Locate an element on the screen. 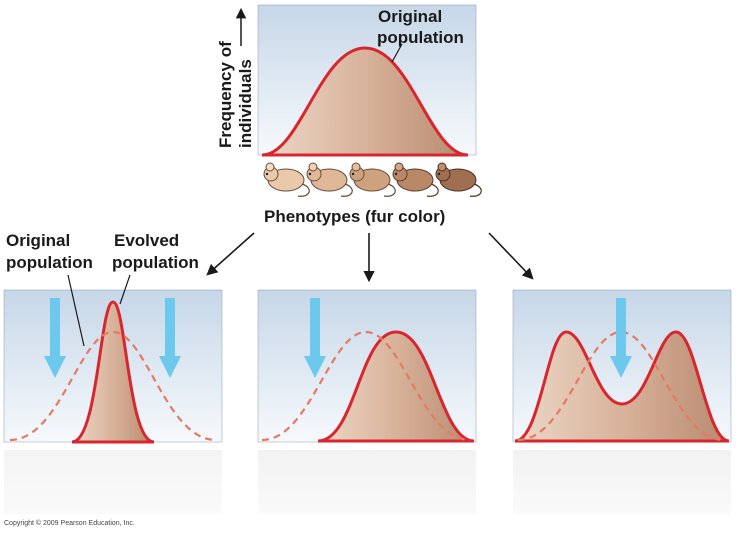 This screenshot has height=534, width=736. arrow-to-left-panel is located at coordinates (230, 254).